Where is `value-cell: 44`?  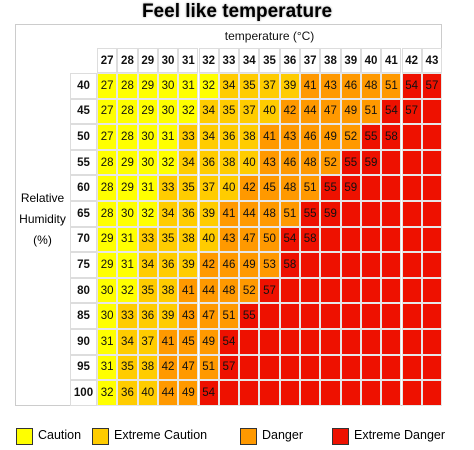
value-cell: 44 is located at coordinates (249, 214).